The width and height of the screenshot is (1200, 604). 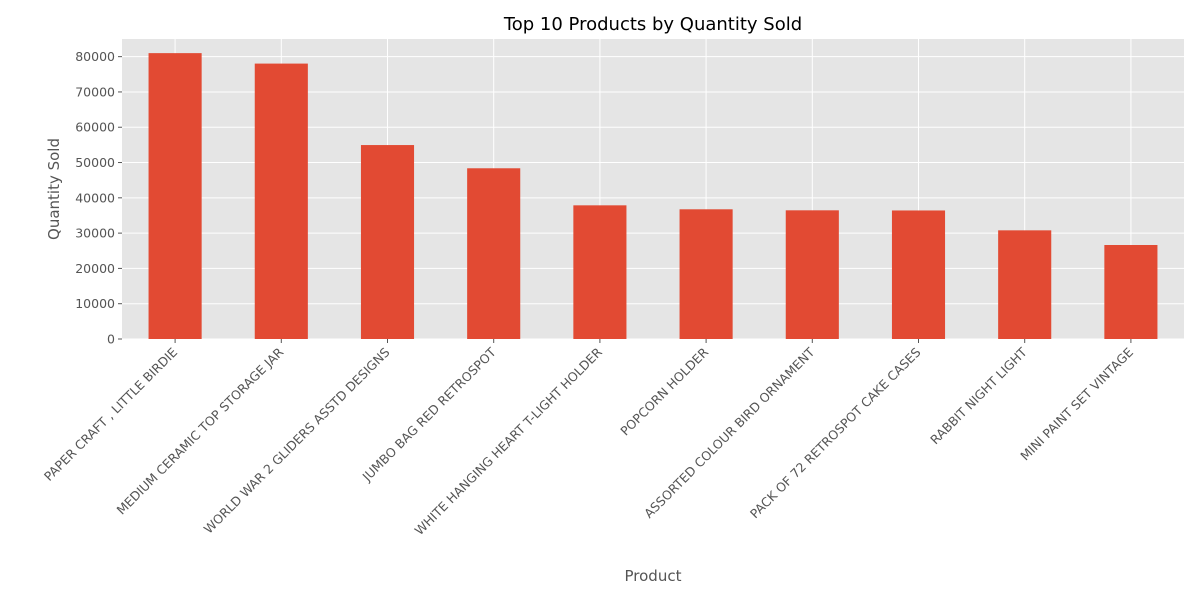 What do you see at coordinates (95, 197) in the screenshot?
I see `y-tick-label: 40000` at bounding box center [95, 197].